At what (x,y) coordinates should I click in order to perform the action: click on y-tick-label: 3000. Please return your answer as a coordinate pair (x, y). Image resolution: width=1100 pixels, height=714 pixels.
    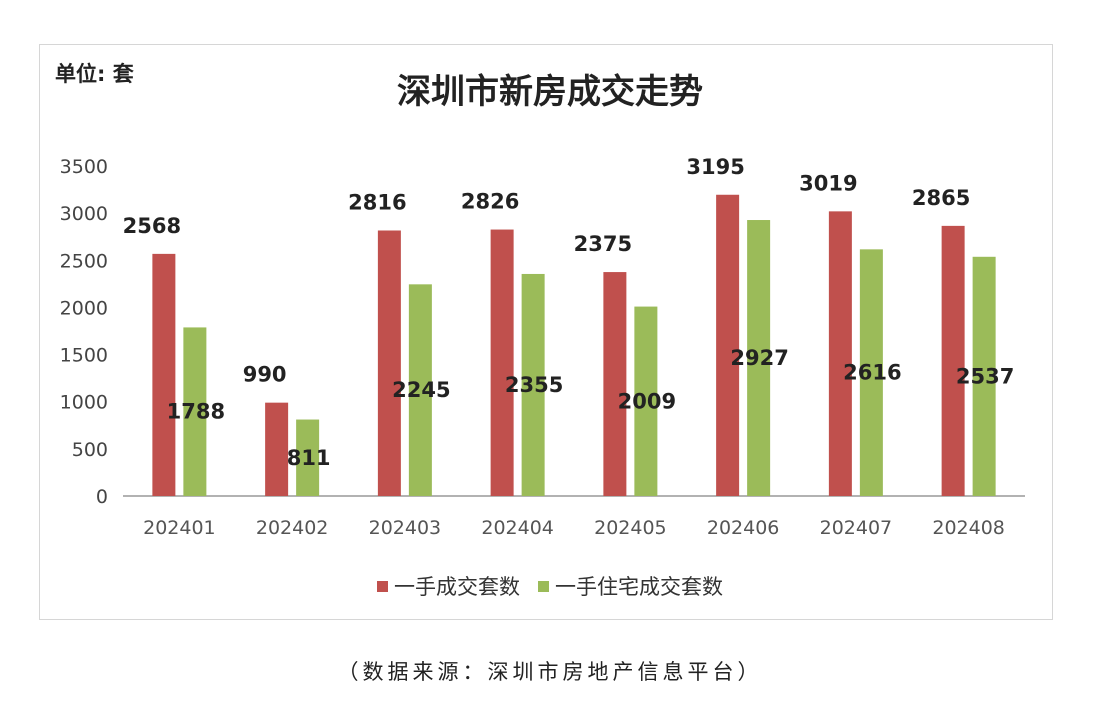
    Looking at the image, I should click on (84, 214).